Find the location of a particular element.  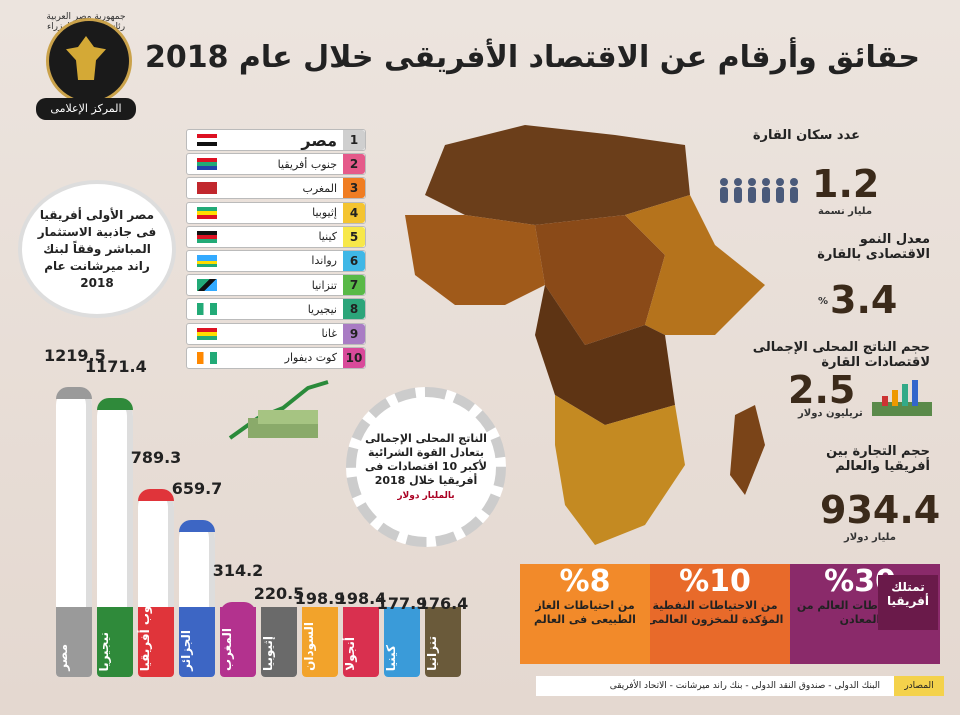

trade-unit: مليار دولار is located at coordinates (870, 537).